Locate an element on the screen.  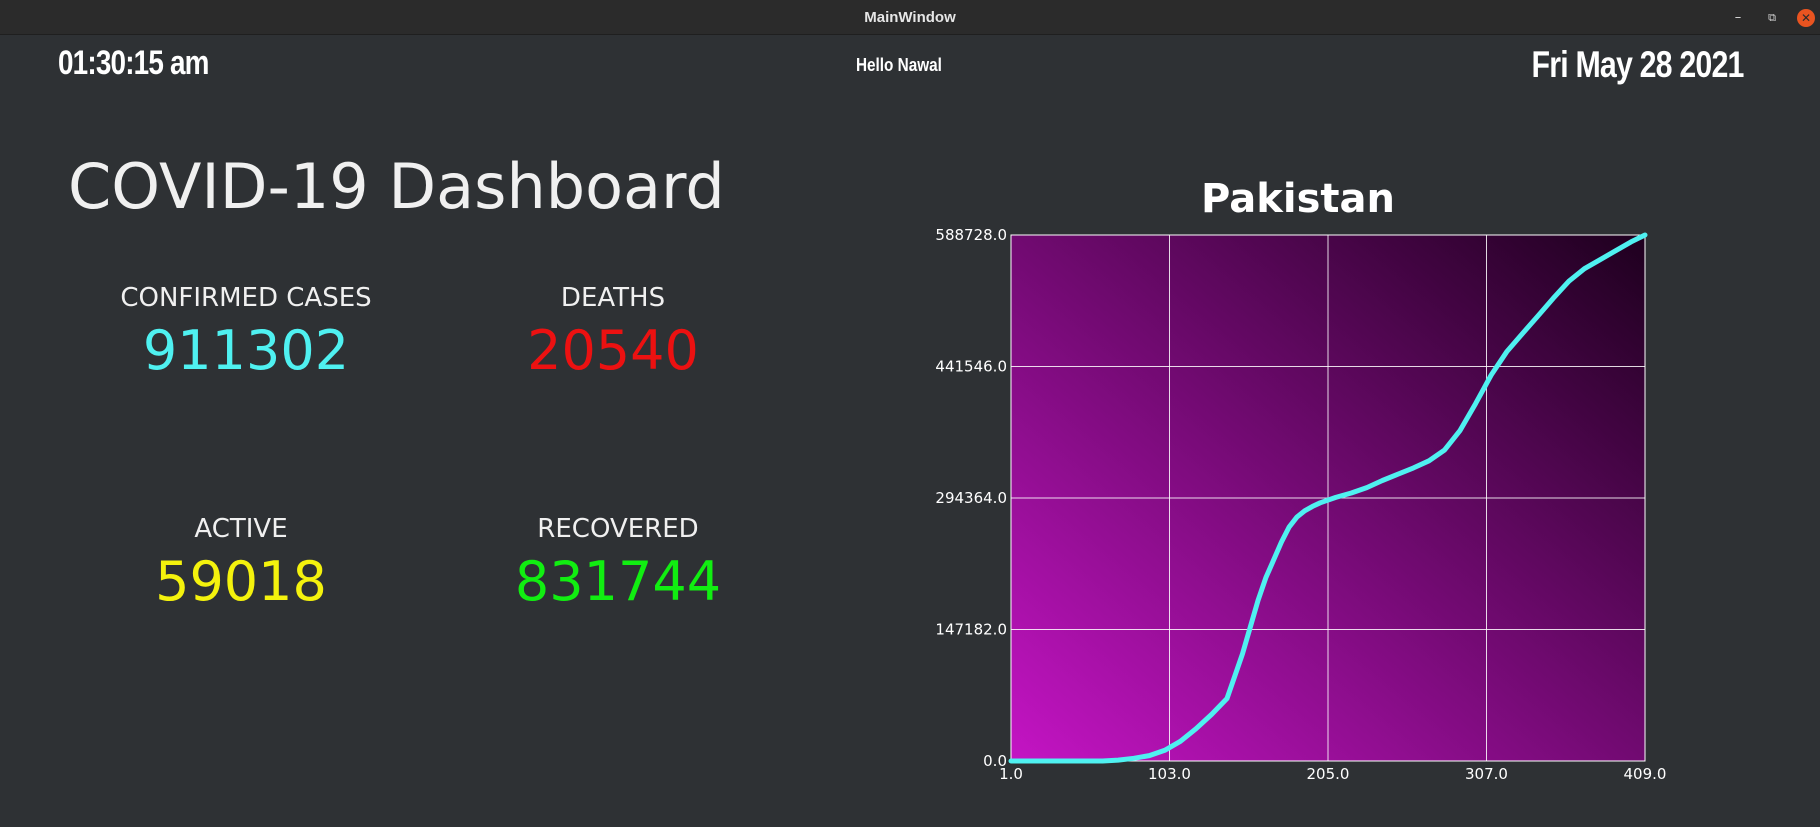
x-tick-label: 307.0 is located at coordinates (1486, 774).